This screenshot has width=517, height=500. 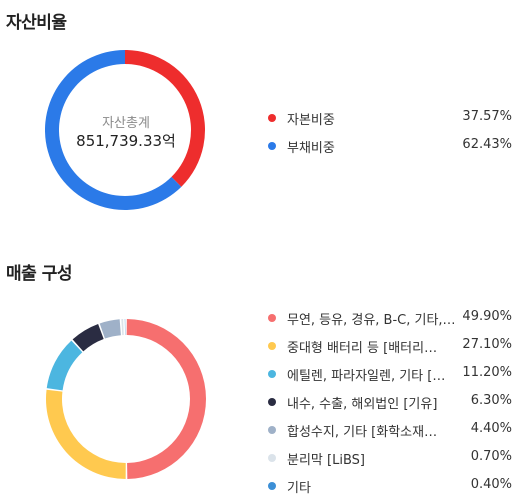 What do you see at coordinates (491, 484) in the screenshot?
I see `legend-value: 0.40%` at bounding box center [491, 484].